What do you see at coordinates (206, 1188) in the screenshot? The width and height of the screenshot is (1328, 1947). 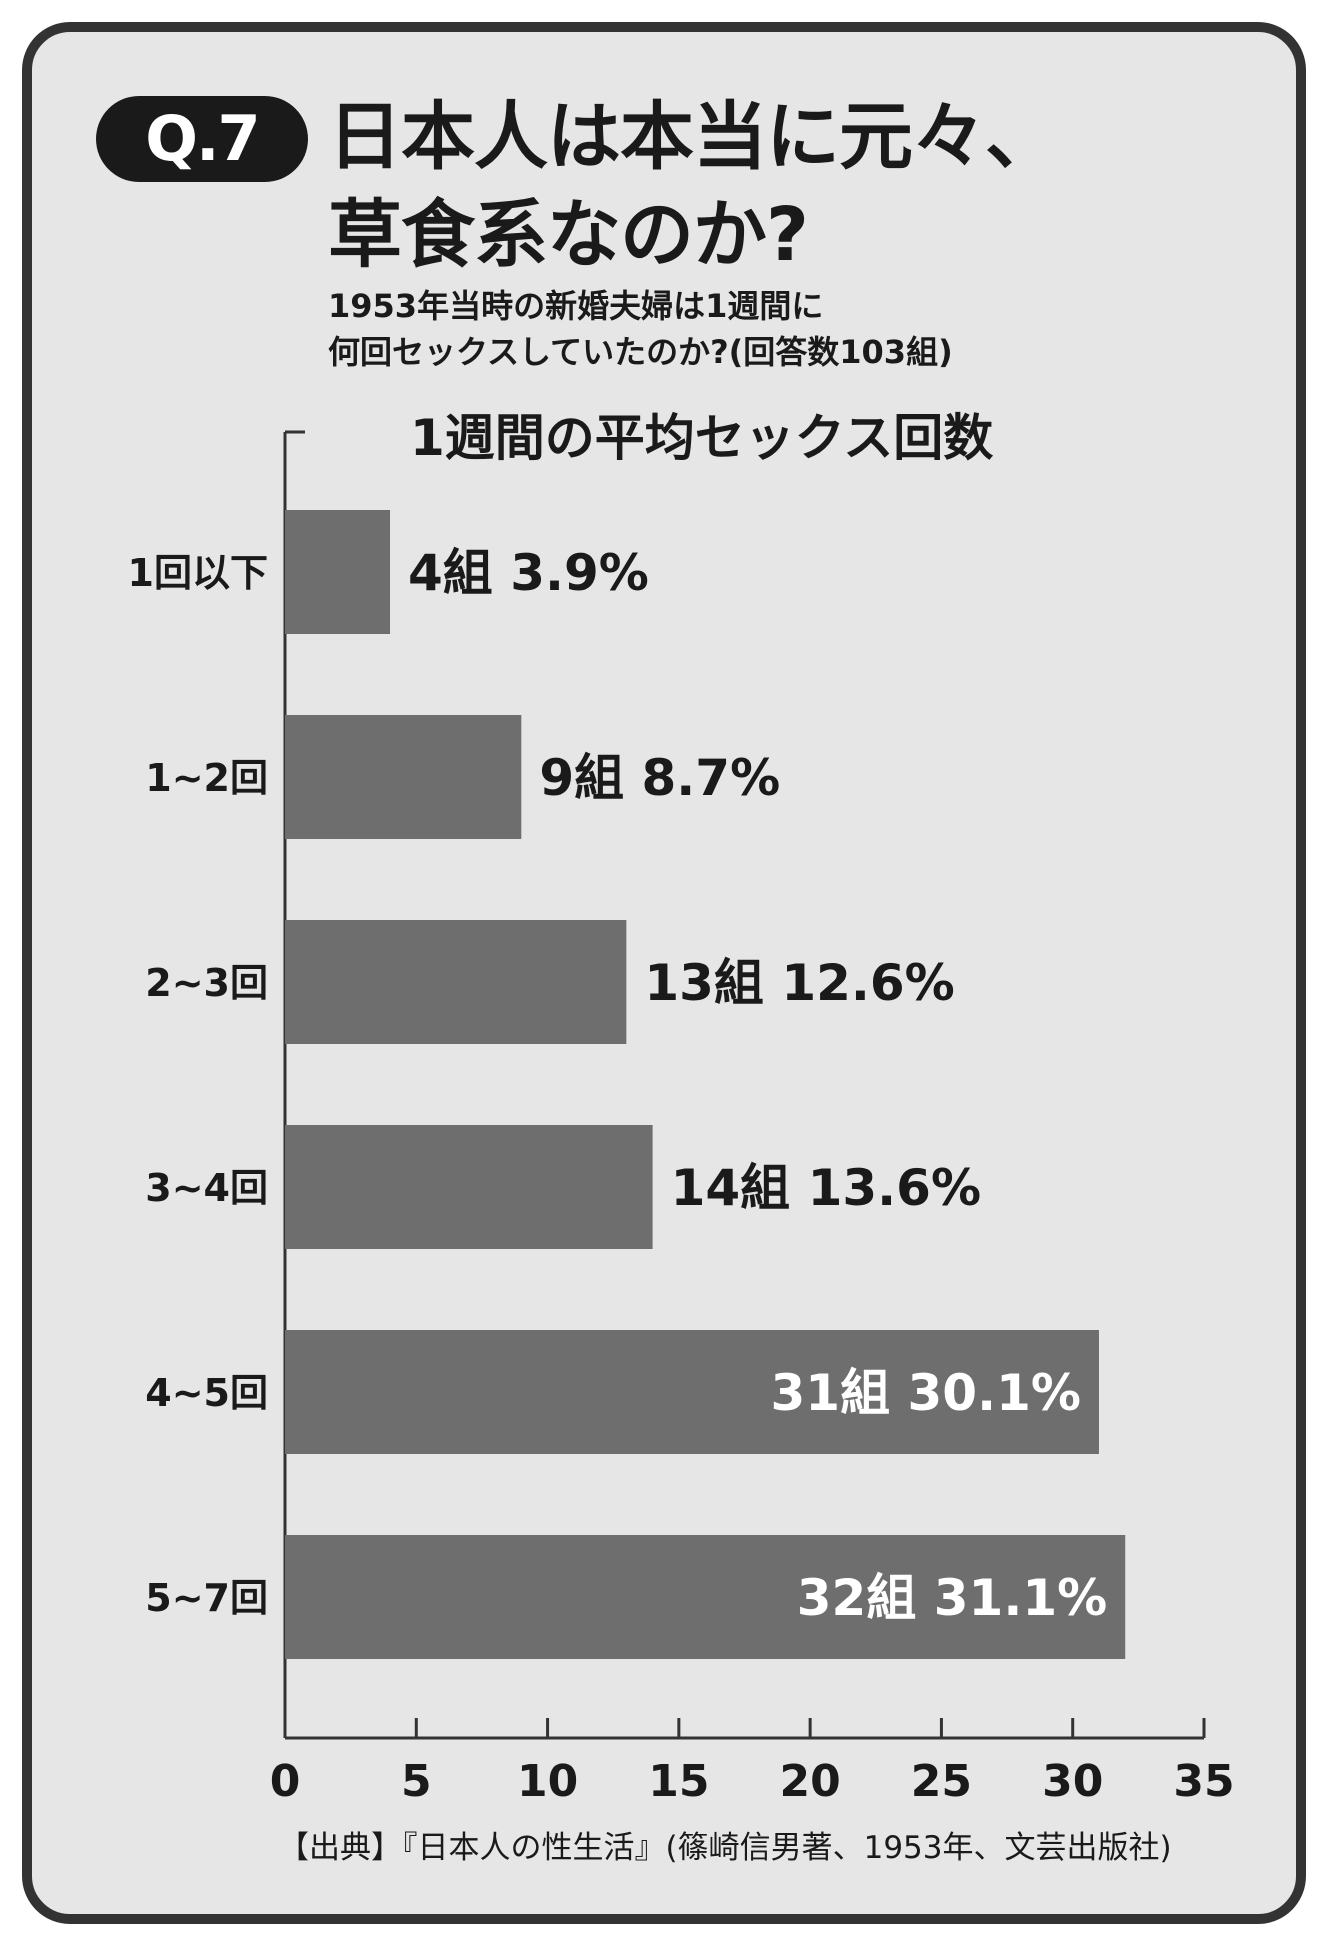 I see `category-label: 3~4回` at bounding box center [206, 1188].